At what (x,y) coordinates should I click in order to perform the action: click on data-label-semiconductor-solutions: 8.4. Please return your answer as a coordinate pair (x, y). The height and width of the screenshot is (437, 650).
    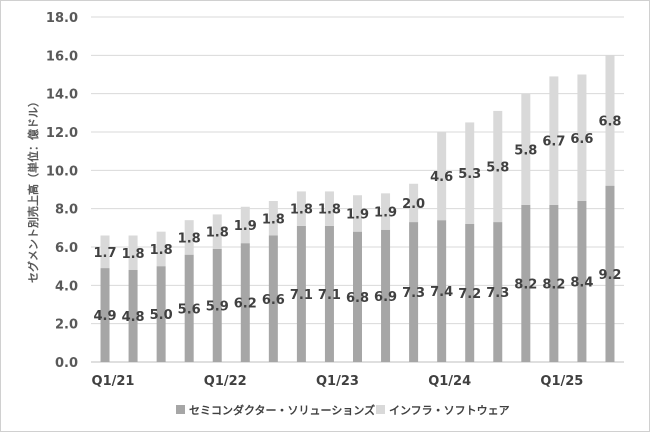
    Looking at the image, I should click on (581, 283).